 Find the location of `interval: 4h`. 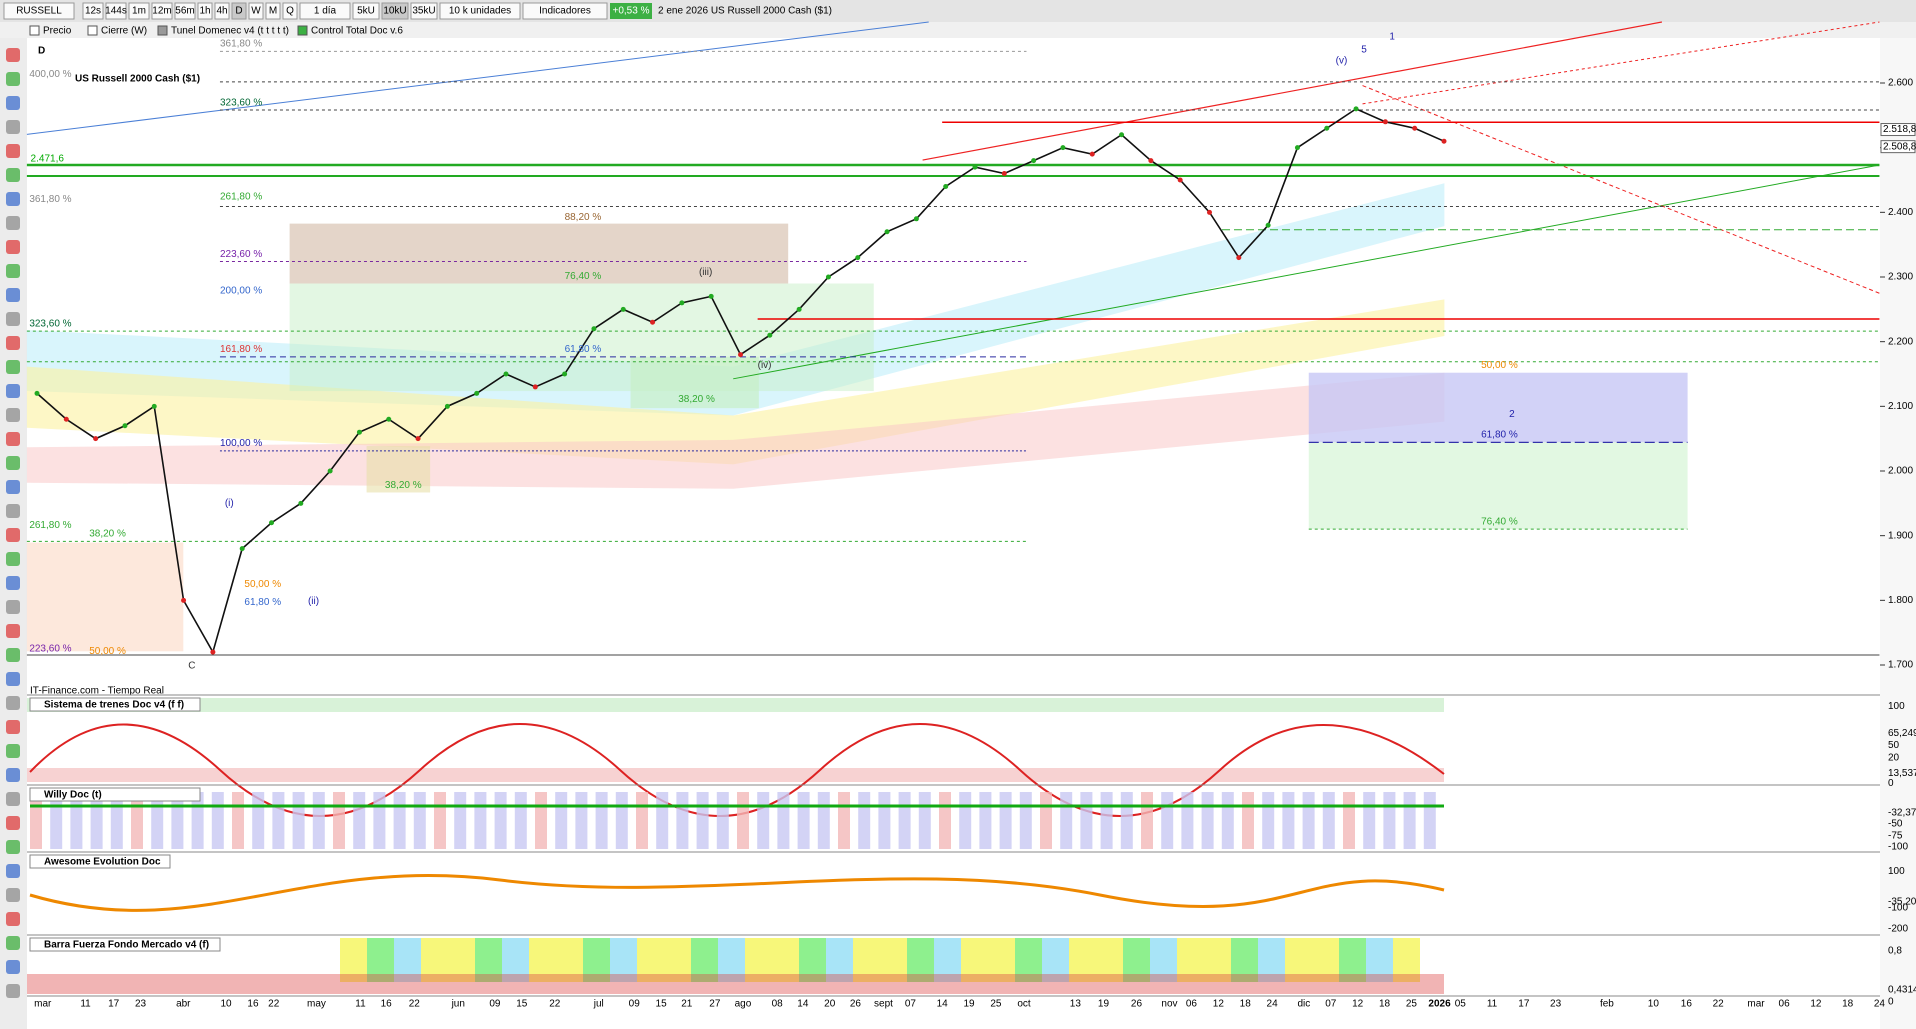

interval: 4h is located at coordinates (221, 11).